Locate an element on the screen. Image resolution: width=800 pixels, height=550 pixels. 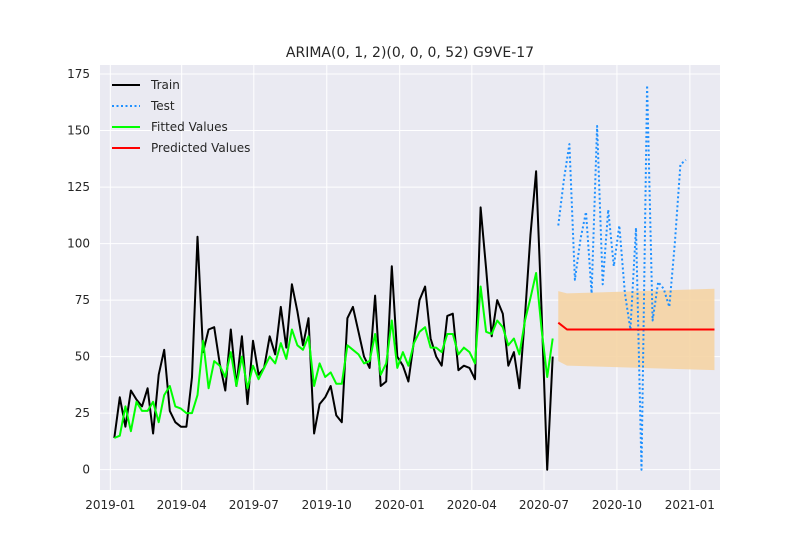
y-tick-label: 150 is located at coordinates (78, 131).